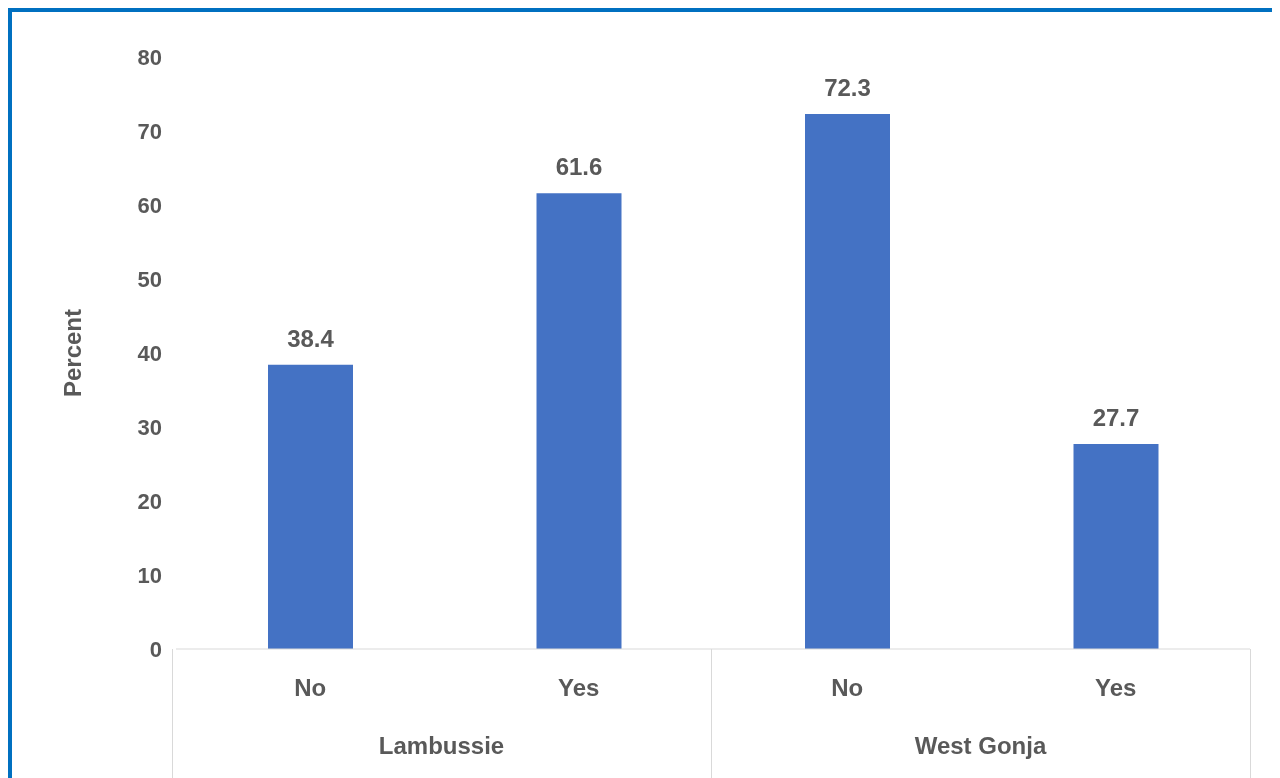 The height and width of the screenshot is (778, 1280). I want to click on data-label: 61.6, so click(579, 167).